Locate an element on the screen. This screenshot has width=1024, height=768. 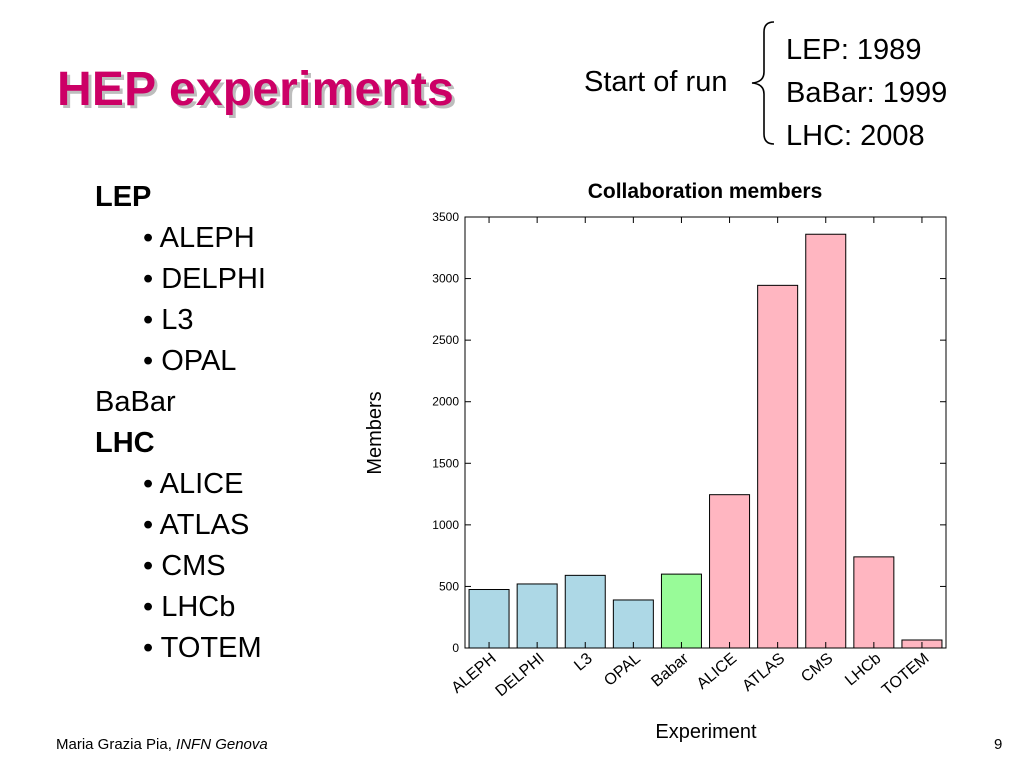
bar-alice is located at coordinates (730, 571).